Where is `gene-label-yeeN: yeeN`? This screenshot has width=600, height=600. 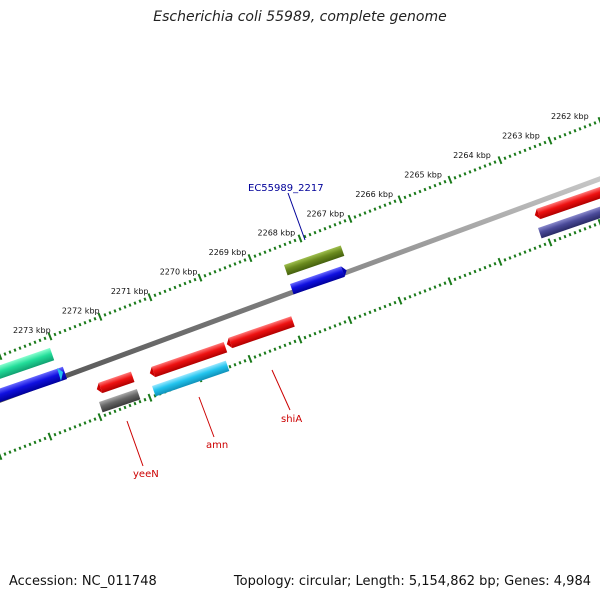 gene-label-yeeN: yeeN is located at coordinates (146, 474).